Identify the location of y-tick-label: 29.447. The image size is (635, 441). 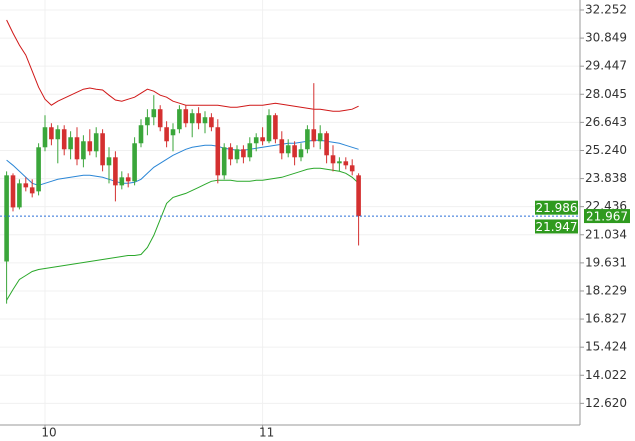
(606, 66).